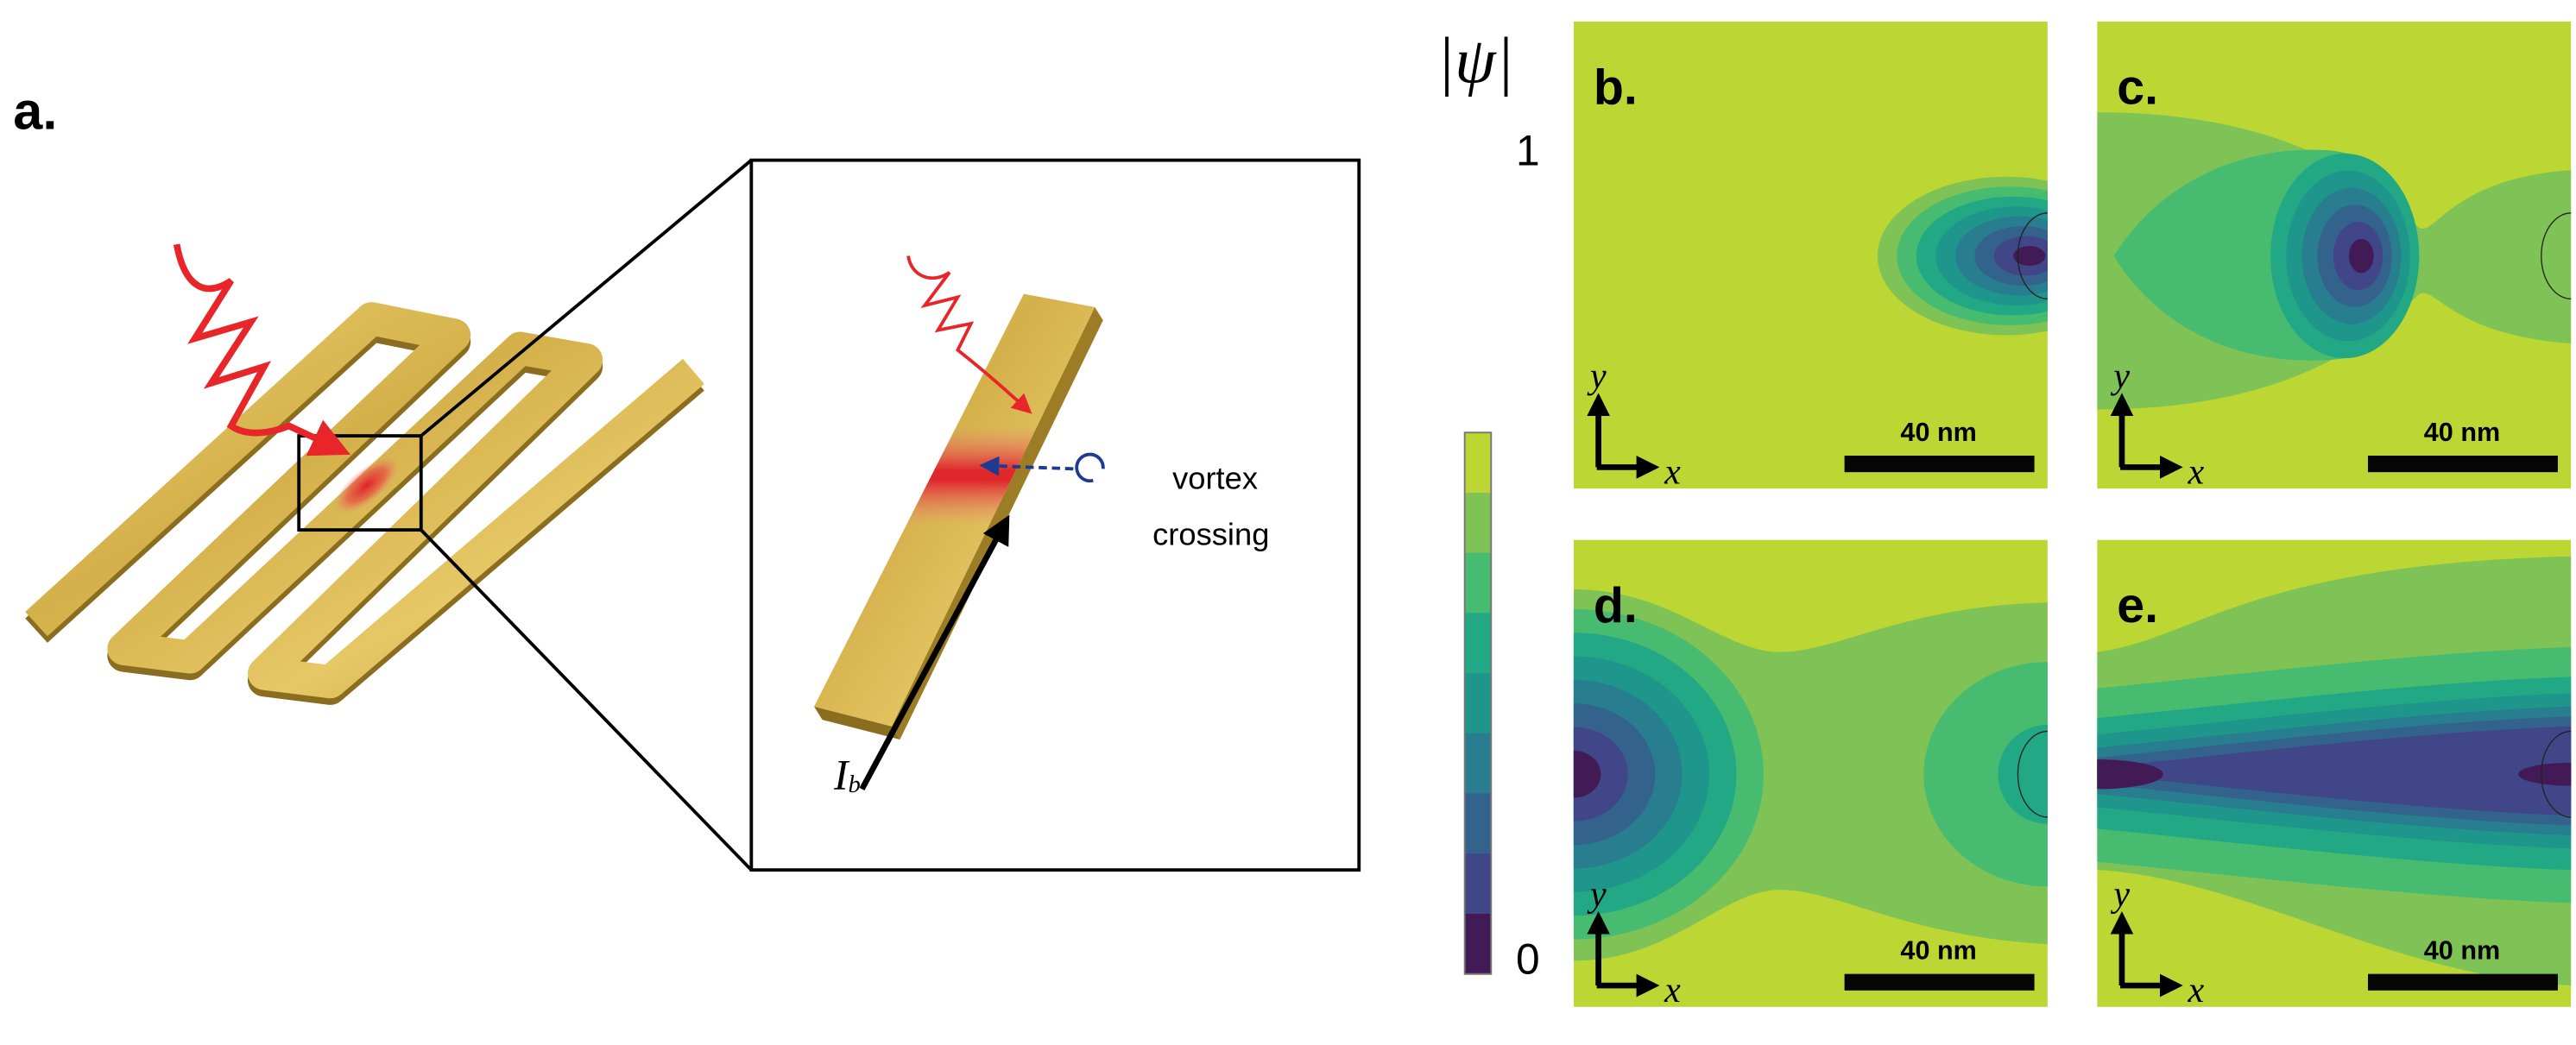  I want to click on panel-label: e., so click(2137, 605).